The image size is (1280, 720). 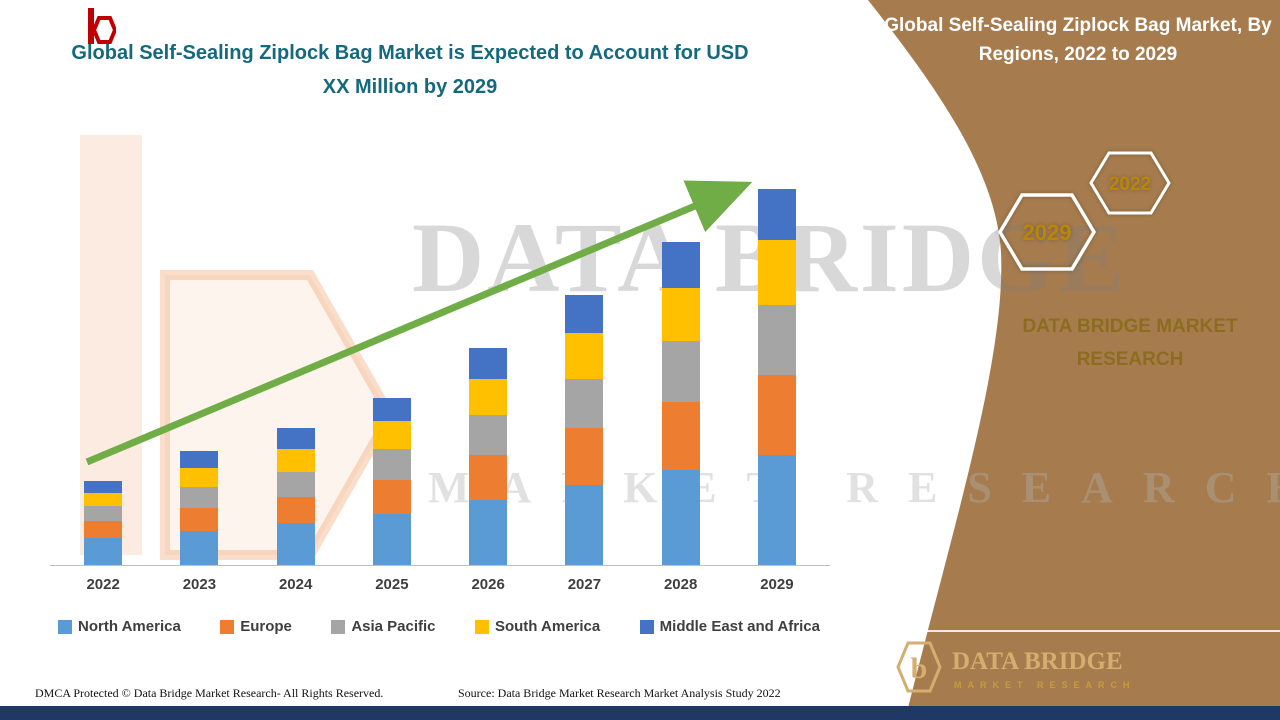 I want to click on bar-2027, so click(x=584, y=375).